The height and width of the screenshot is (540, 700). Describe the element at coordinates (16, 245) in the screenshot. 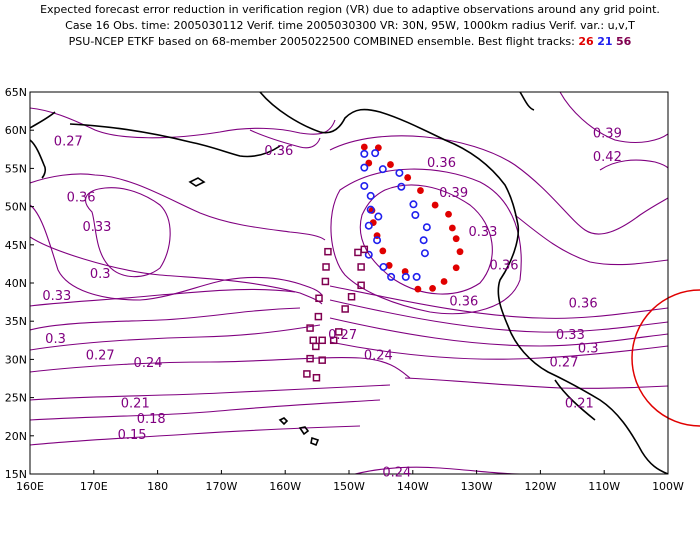

I see `y-tick-label: 45N` at that location.